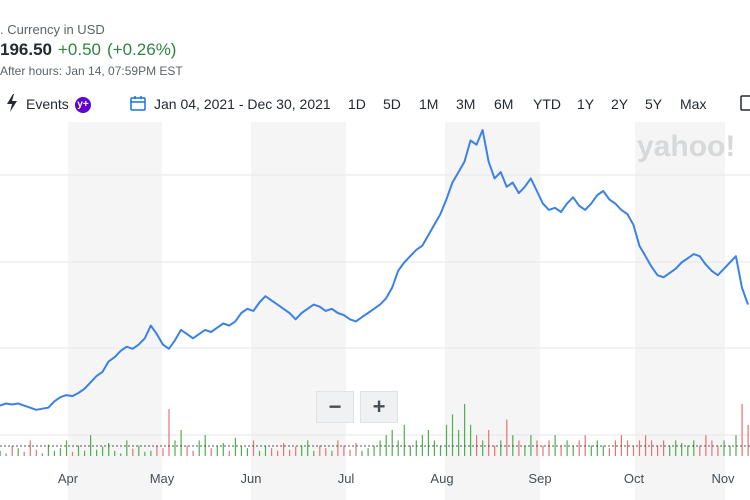 The width and height of the screenshot is (750, 500). What do you see at coordinates (68, 478) in the screenshot?
I see `x-tick-apr: Apr` at bounding box center [68, 478].